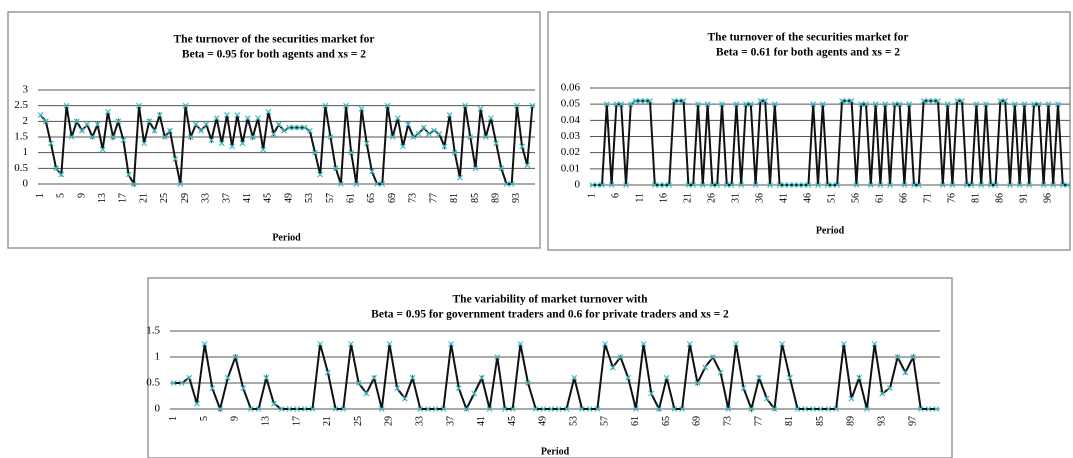 The height and width of the screenshot is (458, 1073). Describe the element at coordinates (570, 152) in the screenshot. I see `y-tick-label: 0.02` at that location.